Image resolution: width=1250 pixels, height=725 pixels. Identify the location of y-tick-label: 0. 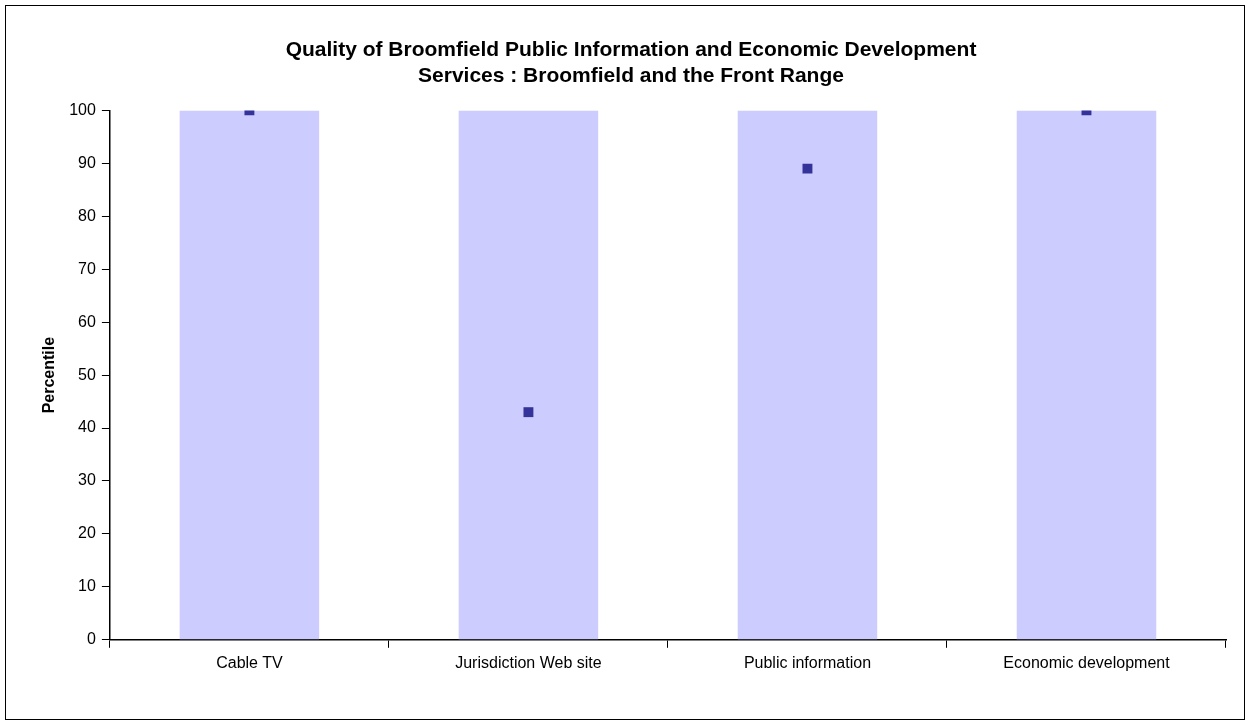
(91, 639).